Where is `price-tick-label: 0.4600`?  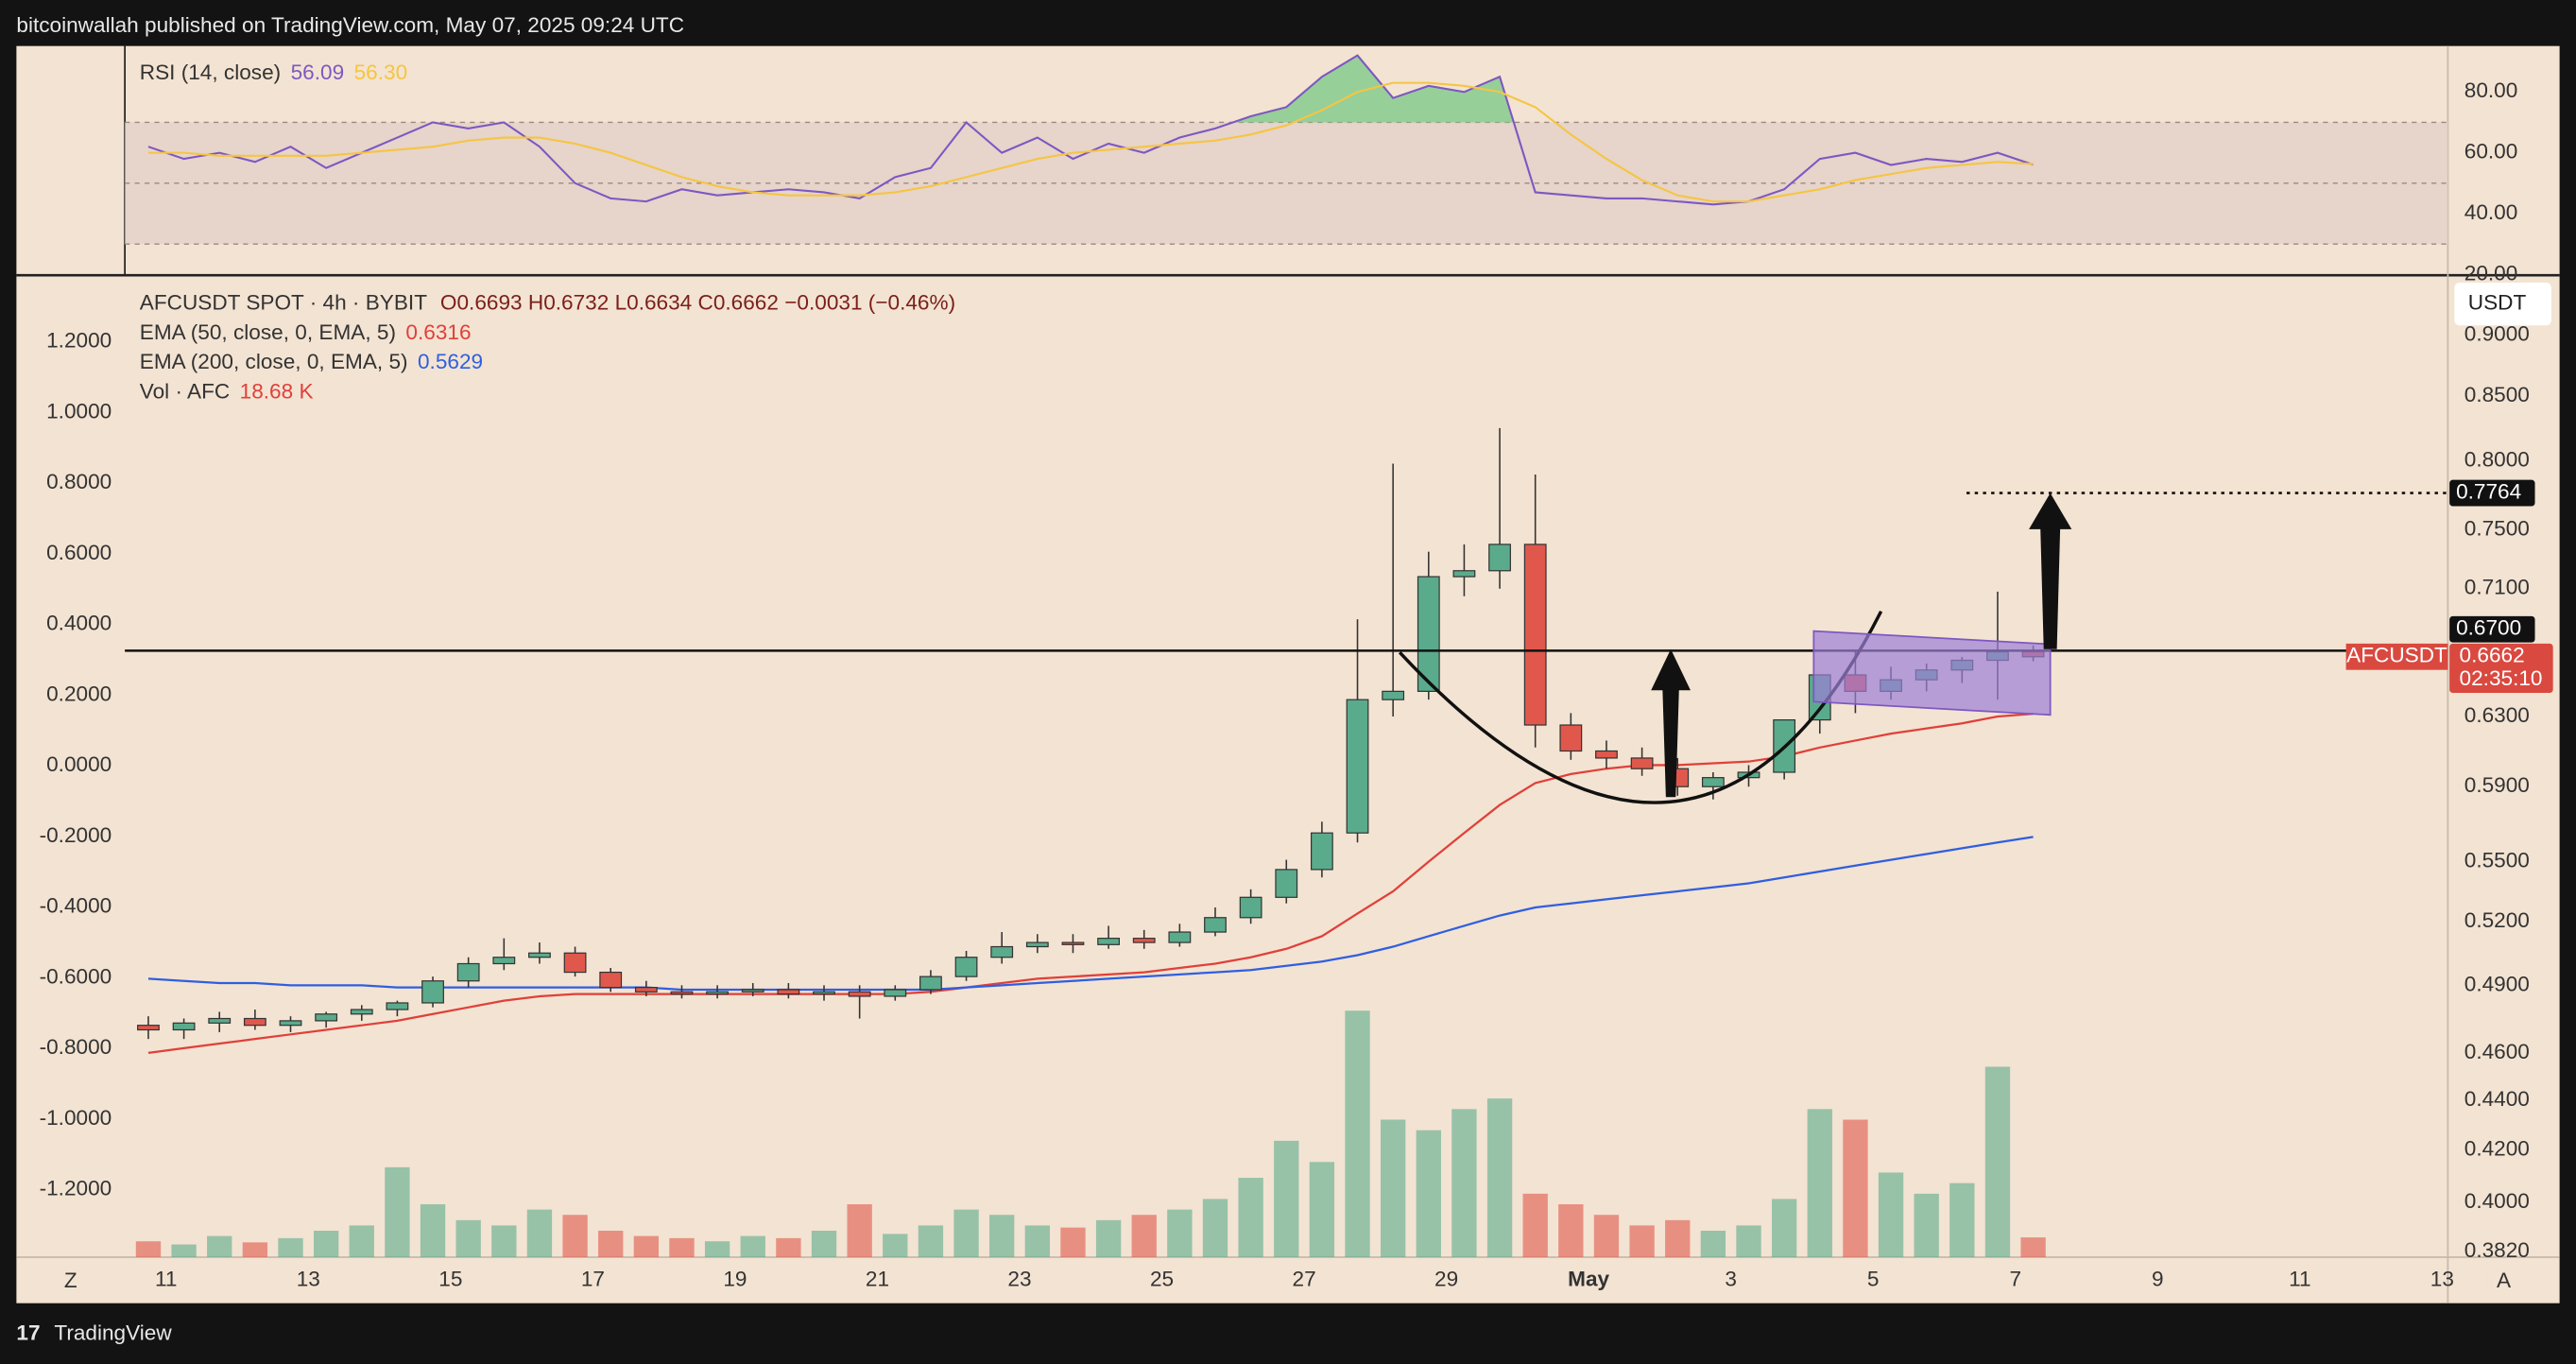 price-tick-label: 0.4600 is located at coordinates (2497, 1051).